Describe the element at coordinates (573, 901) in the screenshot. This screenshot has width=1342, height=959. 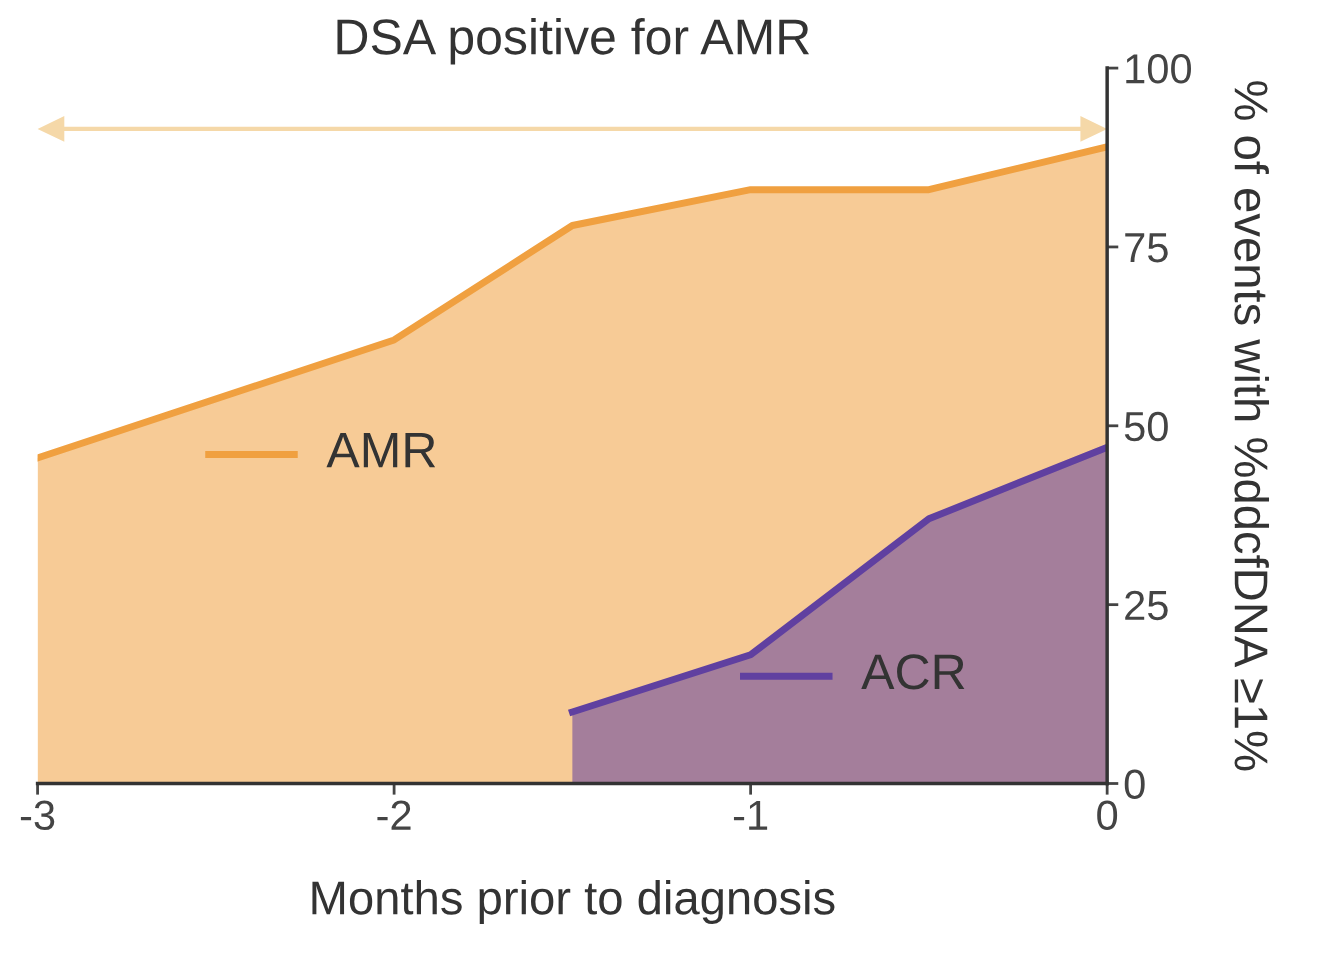
I see `x-axis-title: Months prior to diagnosis` at that location.